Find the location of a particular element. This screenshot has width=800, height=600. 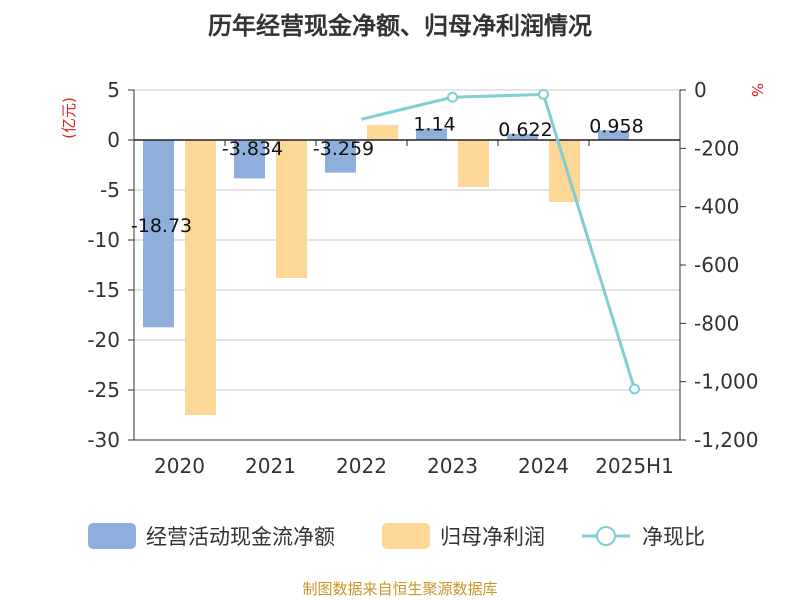

left-tick-label: -30 is located at coordinates (103, 440).